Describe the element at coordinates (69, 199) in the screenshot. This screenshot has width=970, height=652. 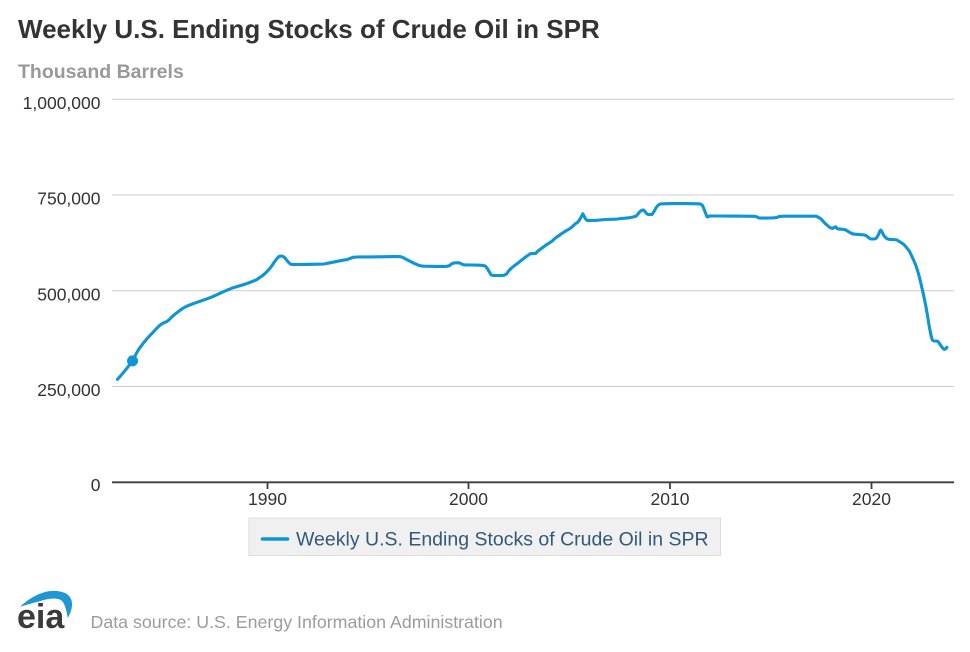
I see `svg-text: 750,000` at that location.